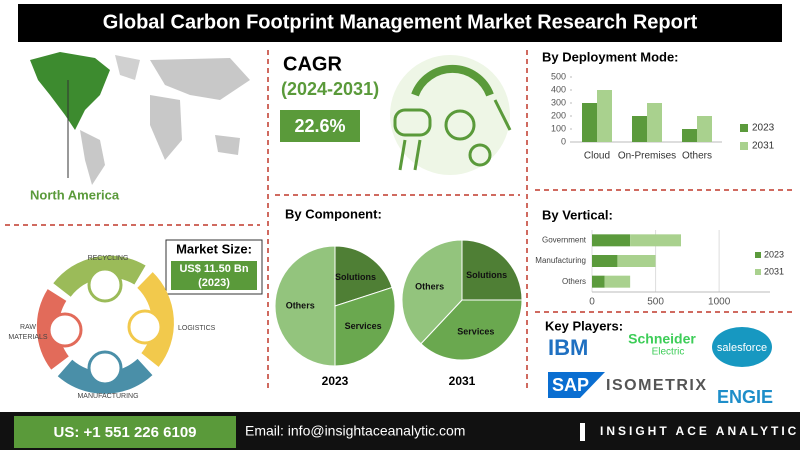  What do you see at coordinates (28, 327) in the screenshot?
I see `cycle-label: RAW` at bounding box center [28, 327].